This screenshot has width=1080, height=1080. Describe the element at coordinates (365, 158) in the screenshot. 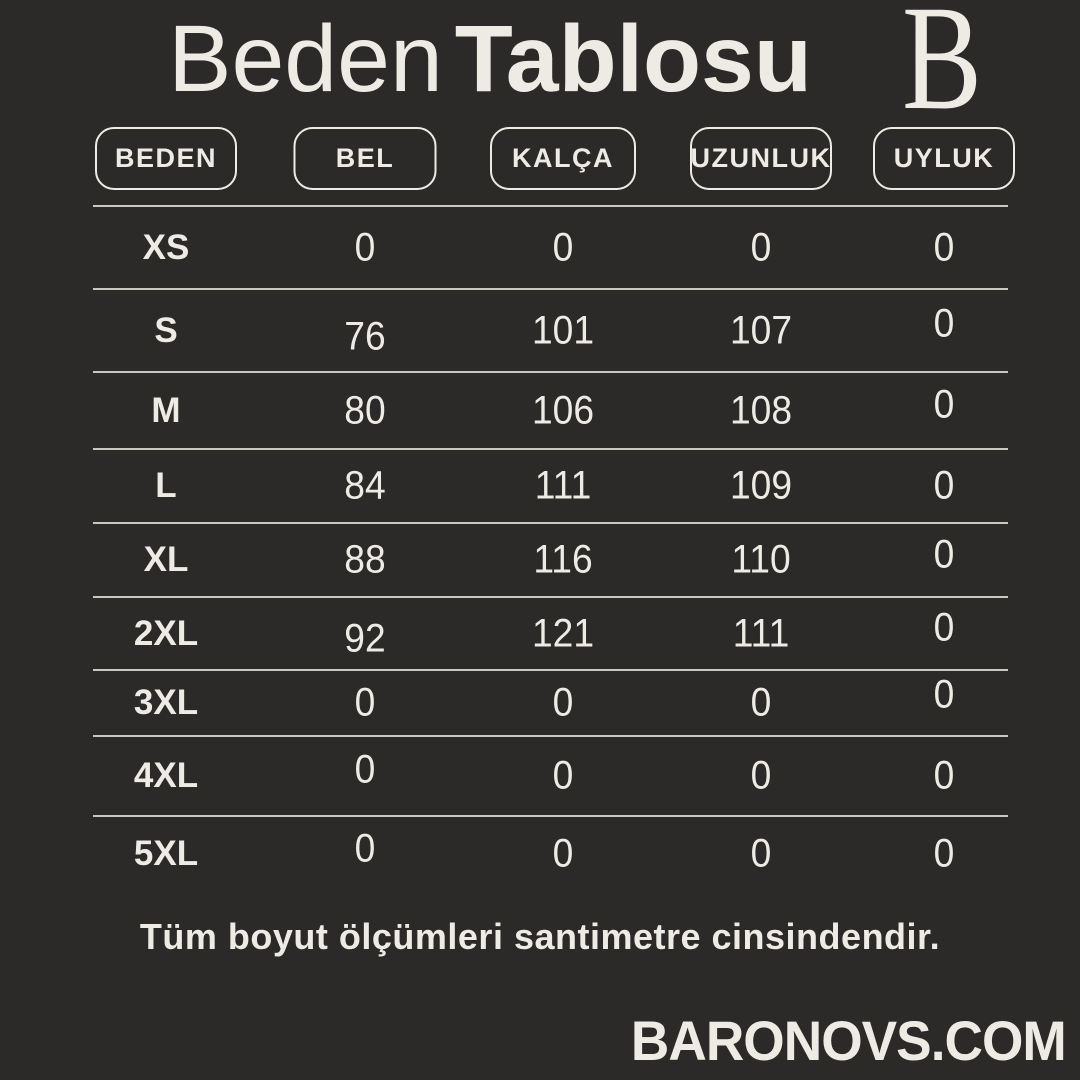

I see `column-header-bel: BEL` at that location.